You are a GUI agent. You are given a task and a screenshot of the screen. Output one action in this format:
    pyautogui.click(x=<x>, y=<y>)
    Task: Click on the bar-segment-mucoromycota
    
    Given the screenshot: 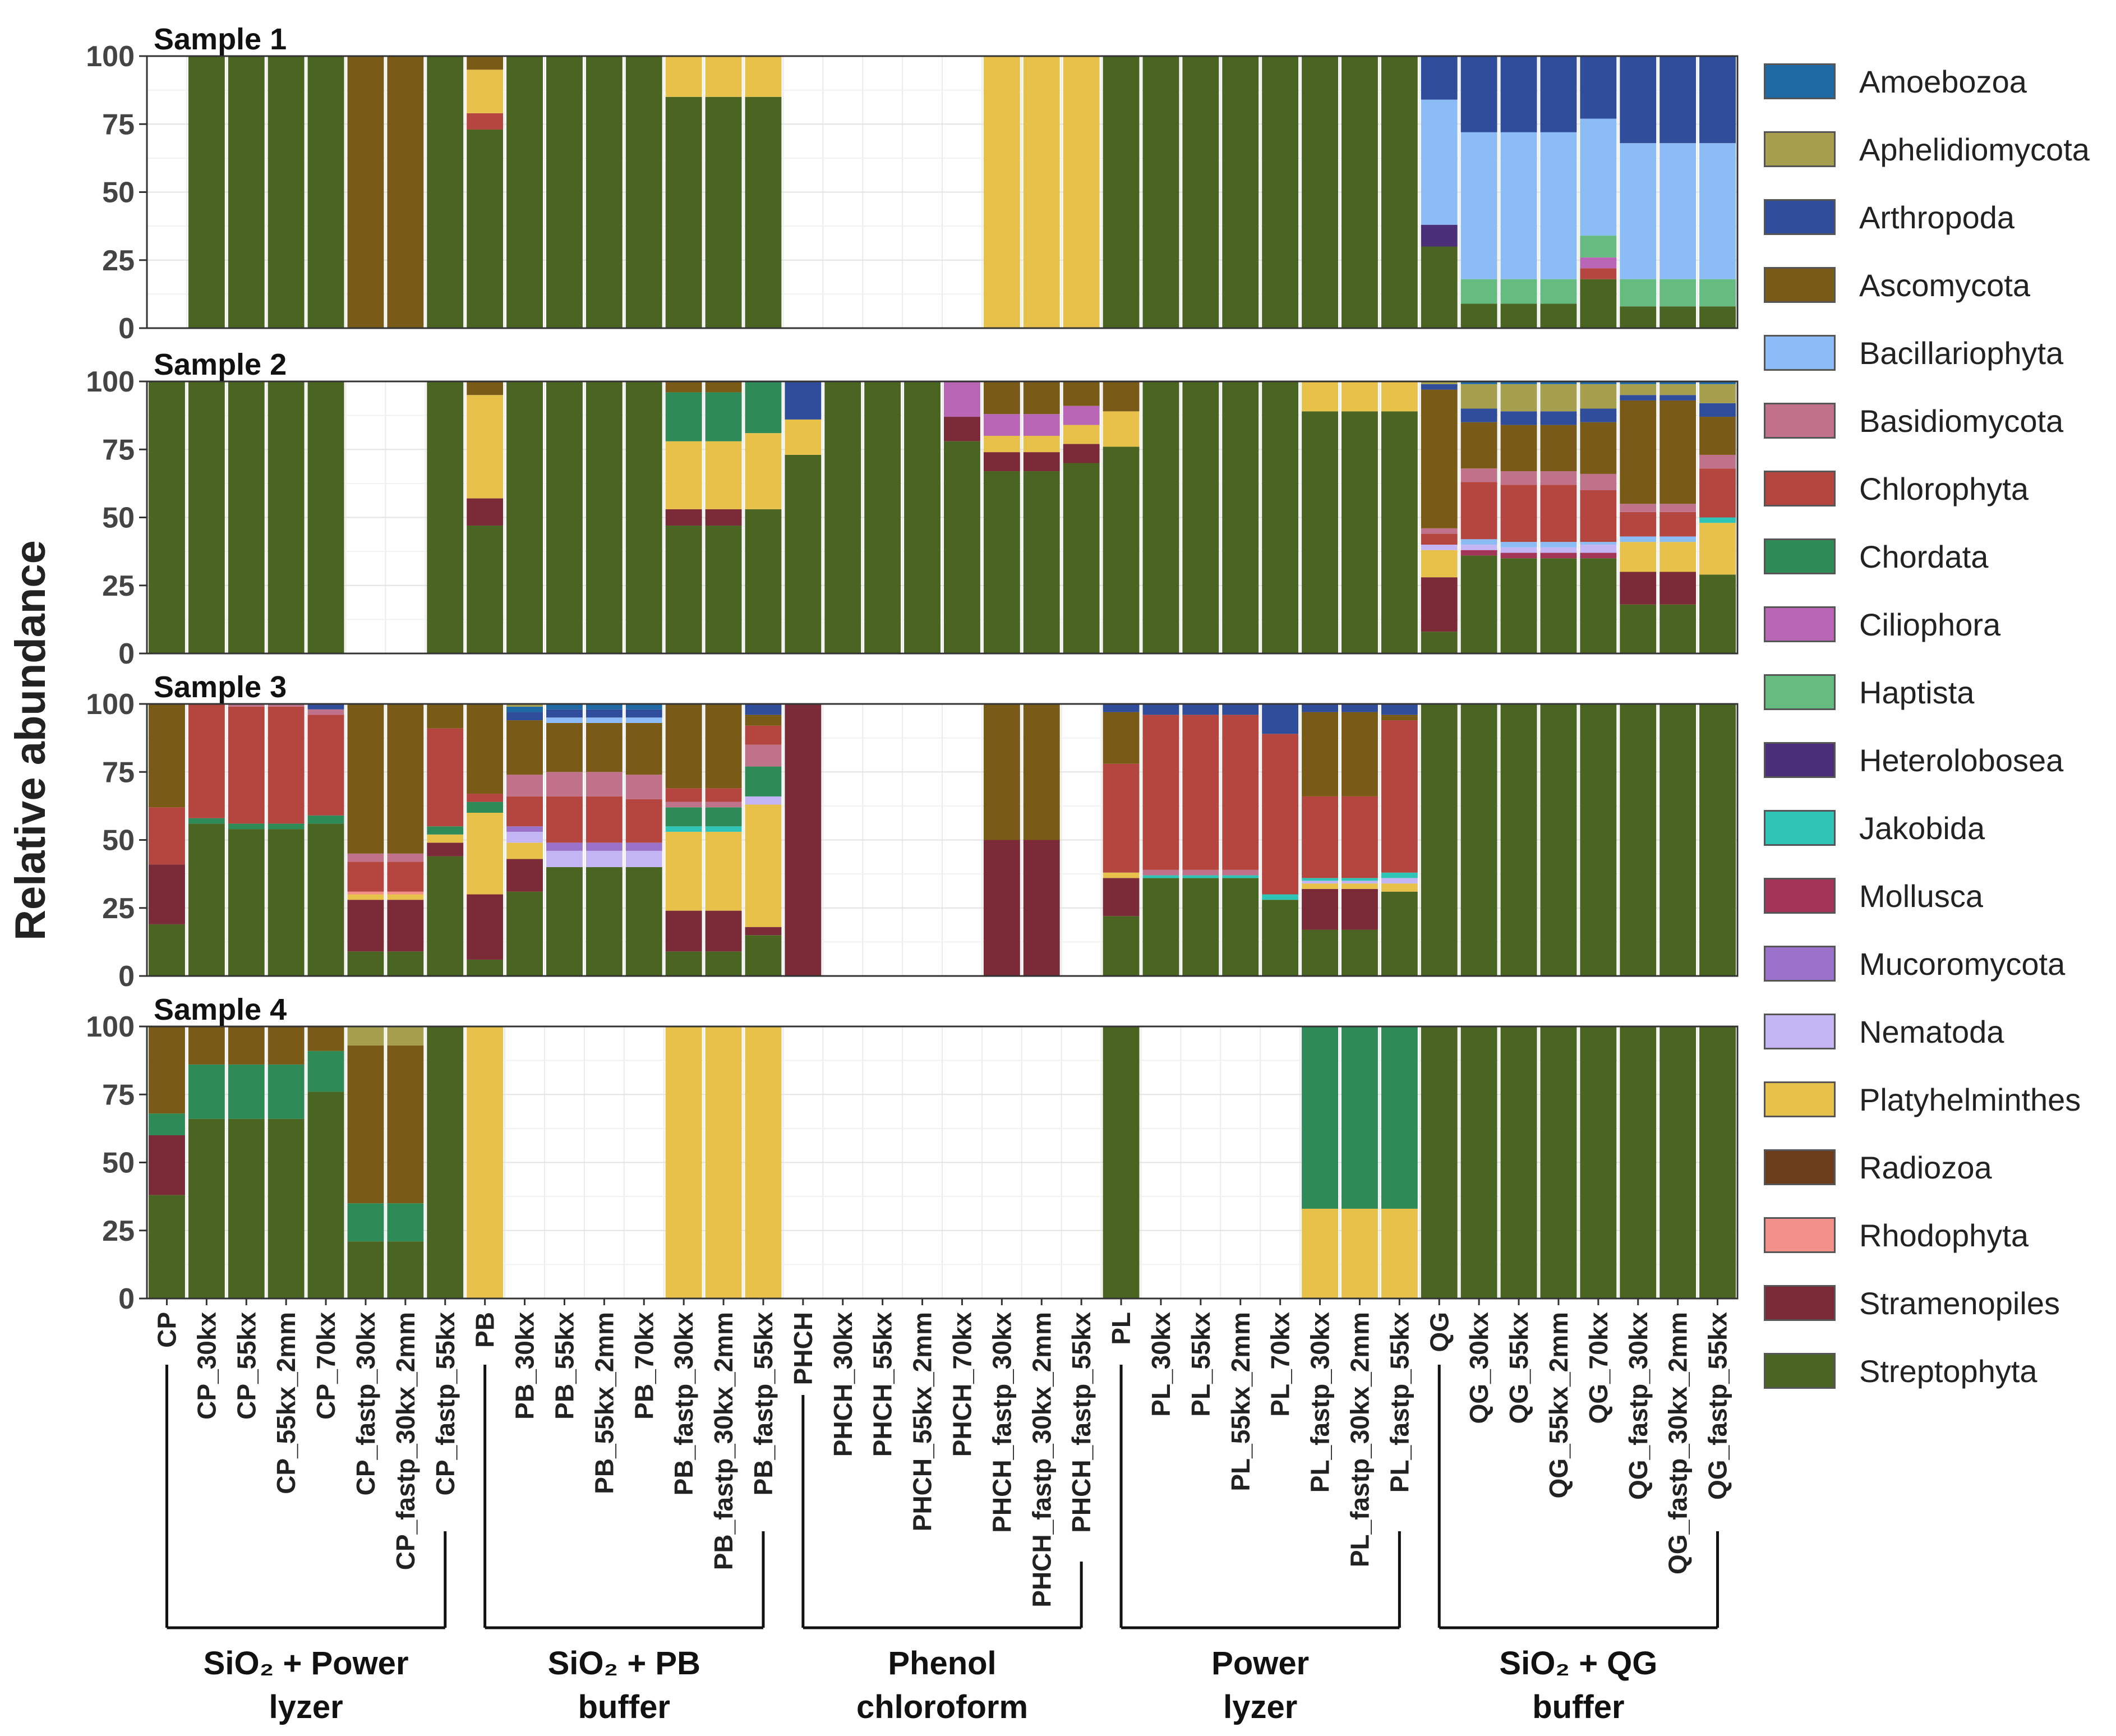 What is the action you would take?
    pyautogui.click(x=643, y=846)
    